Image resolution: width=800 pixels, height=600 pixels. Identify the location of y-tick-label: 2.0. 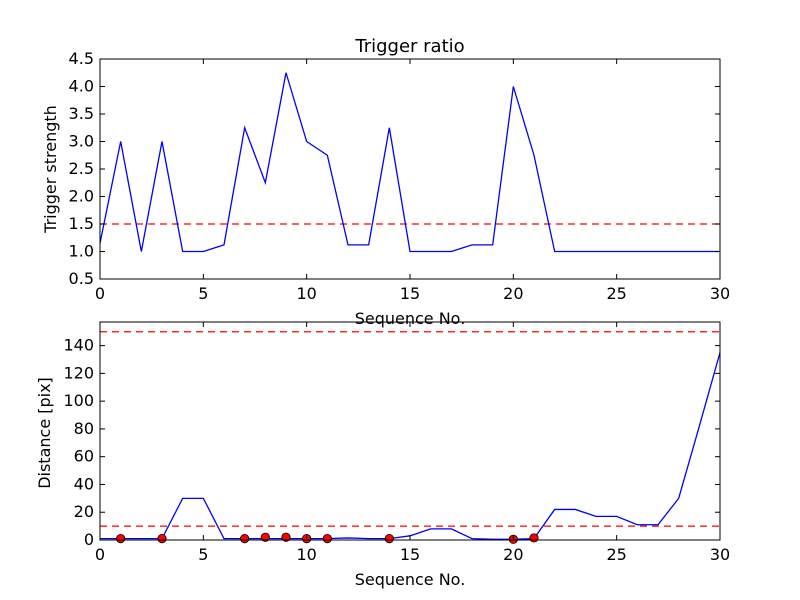
(81, 196).